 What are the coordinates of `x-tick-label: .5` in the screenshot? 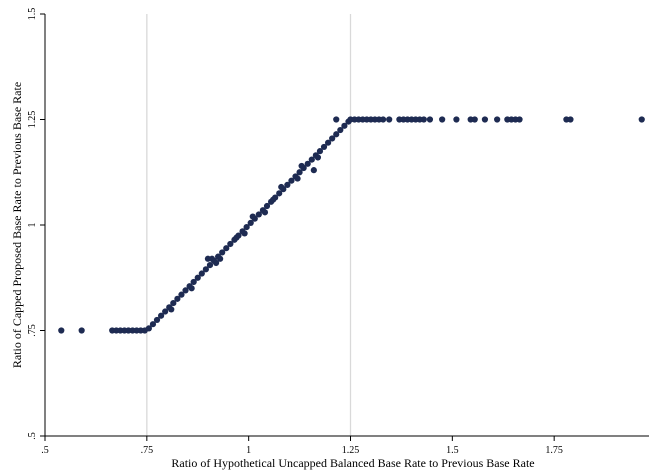 It's located at (45, 450).